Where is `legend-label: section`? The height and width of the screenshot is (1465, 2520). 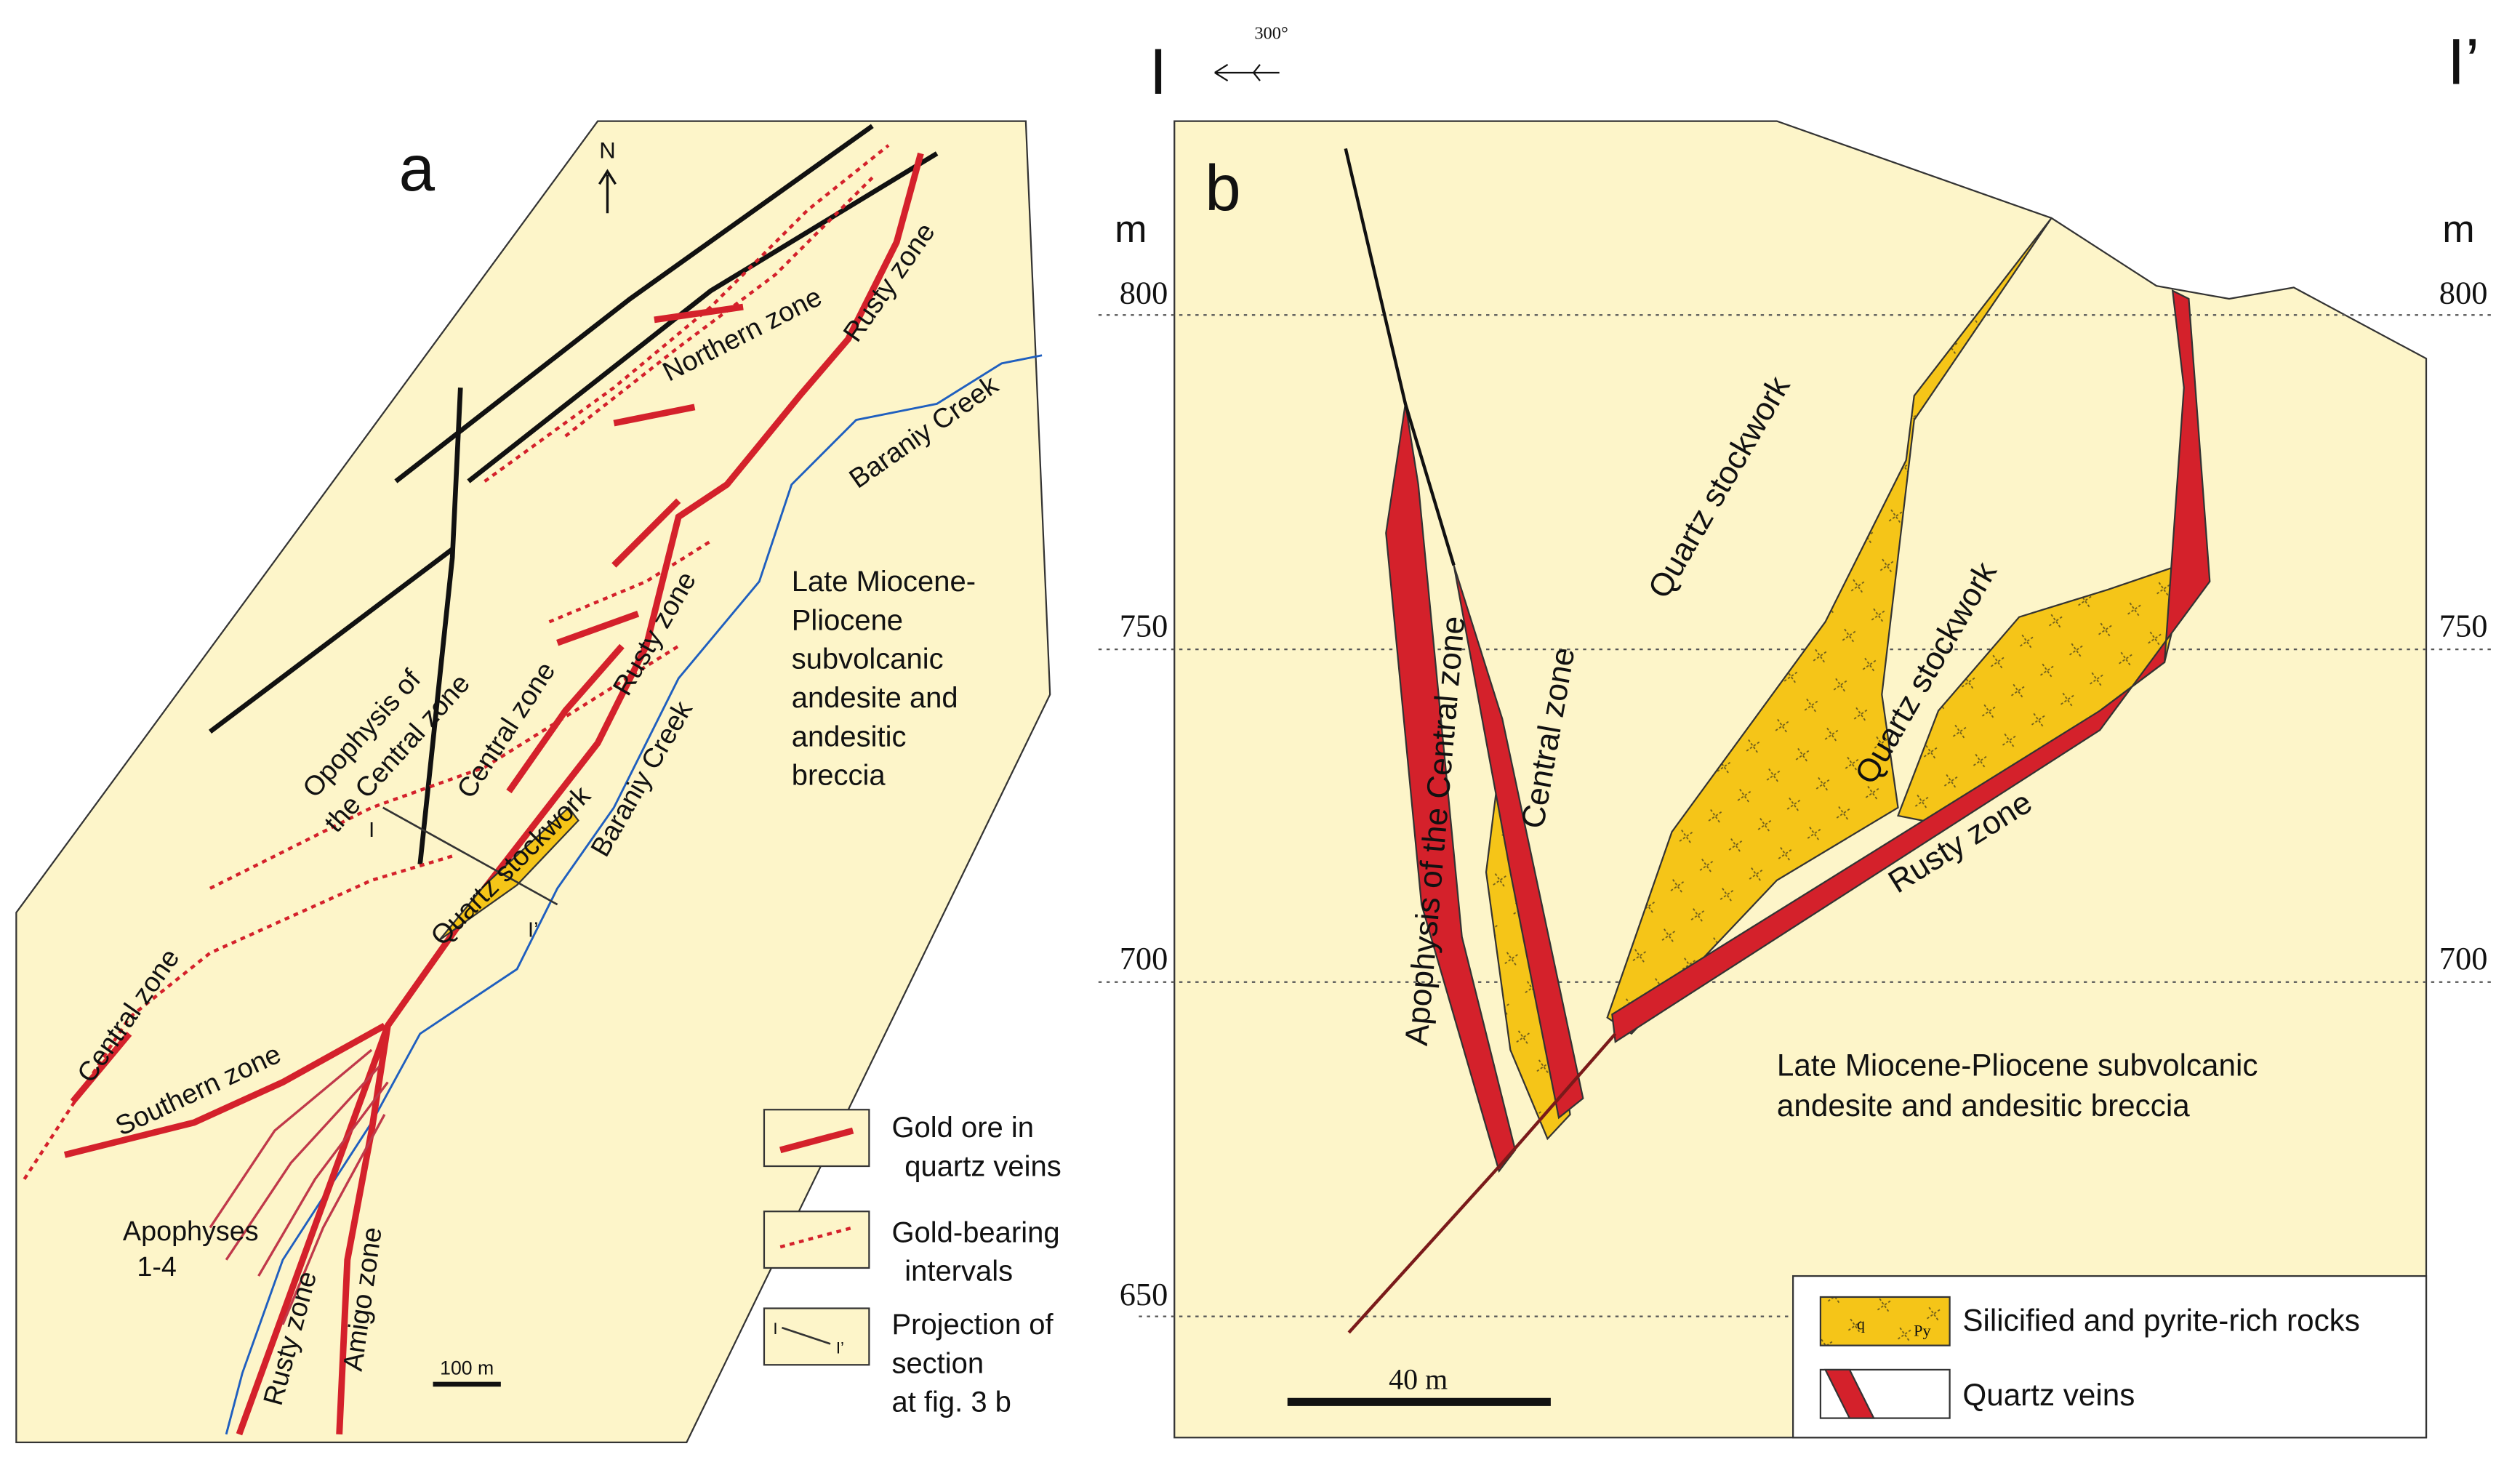 legend-label: section is located at coordinates (937, 1363).